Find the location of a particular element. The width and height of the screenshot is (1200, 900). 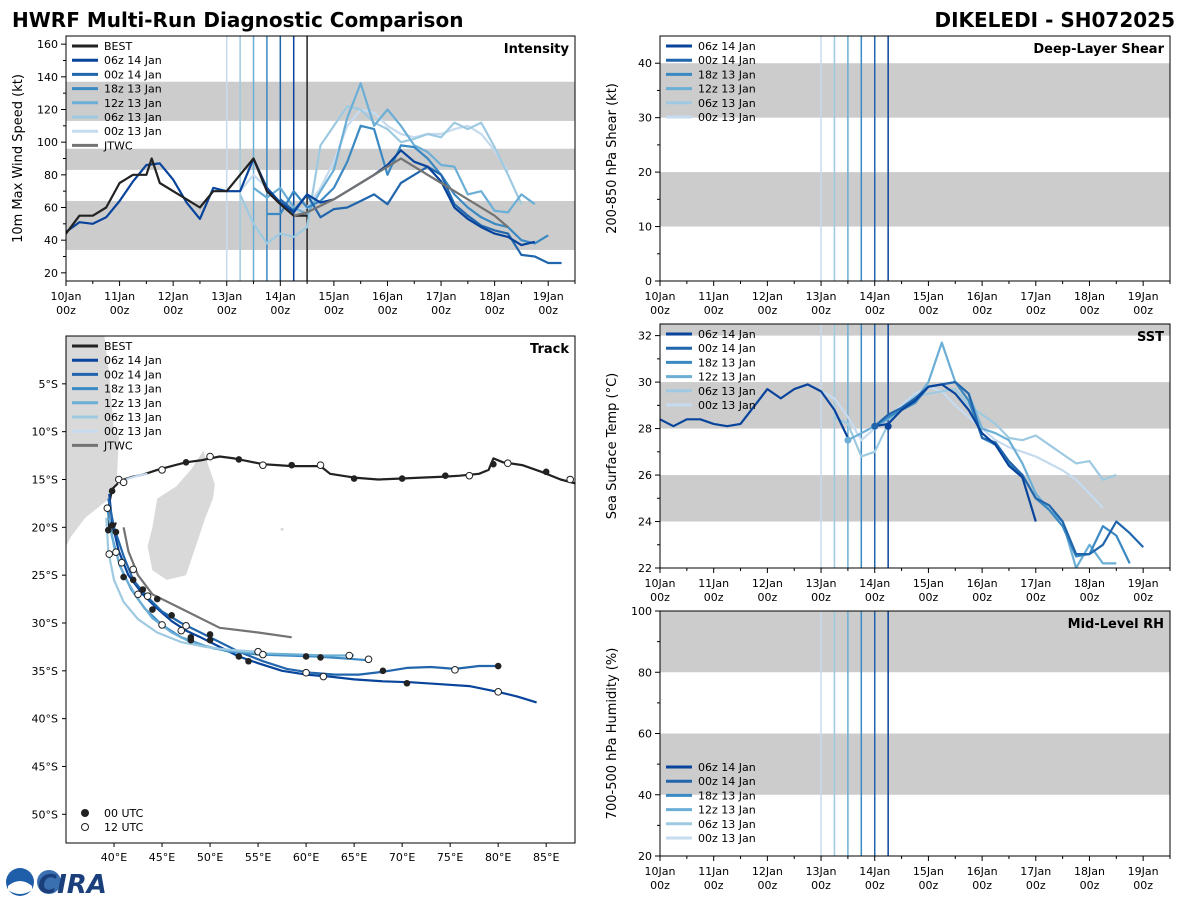

rh-ytick-label: 60 is located at coordinates (645, 734).